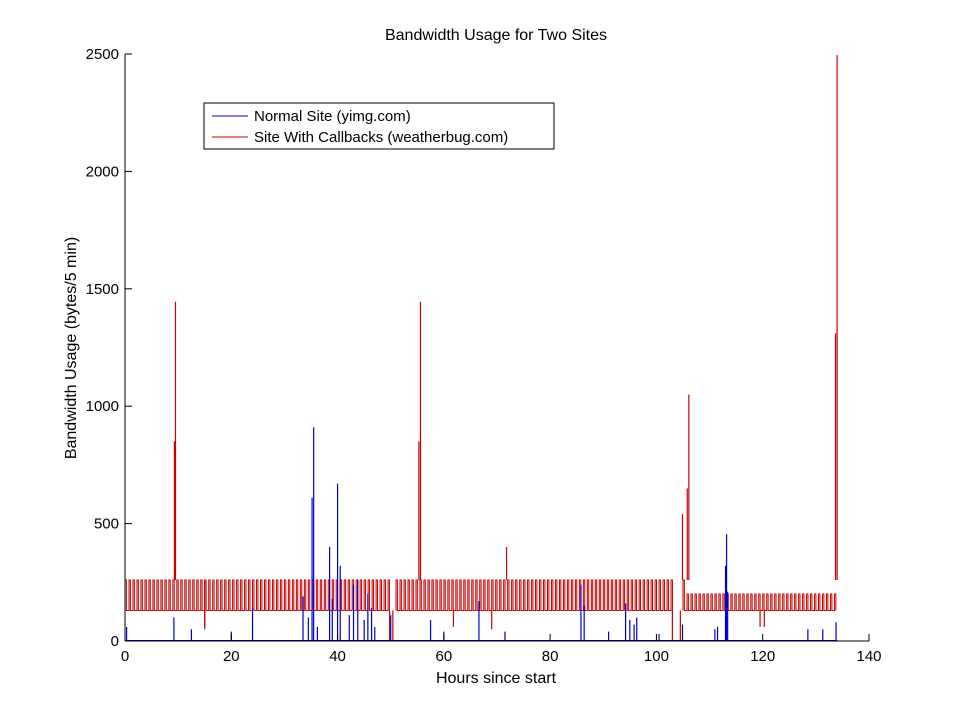 Image resolution: width=960 pixels, height=720 pixels. What do you see at coordinates (868, 656) in the screenshot?
I see `x-tick-label: 140` at bounding box center [868, 656].